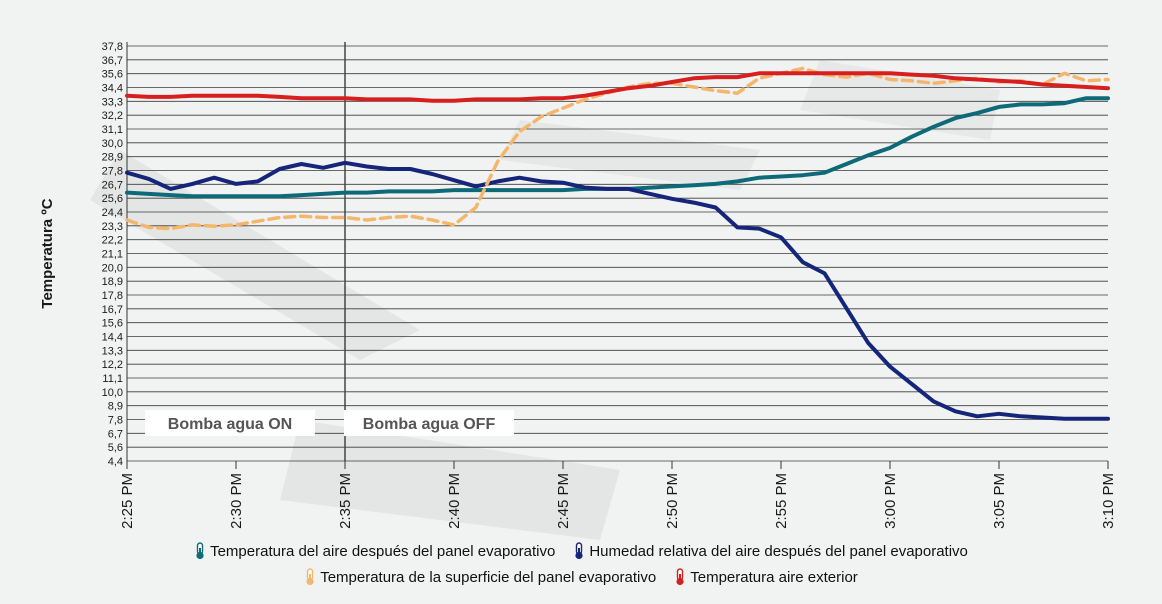 The image size is (1162, 604). I want to click on y-tick-label: 28,9, so click(112, 158).